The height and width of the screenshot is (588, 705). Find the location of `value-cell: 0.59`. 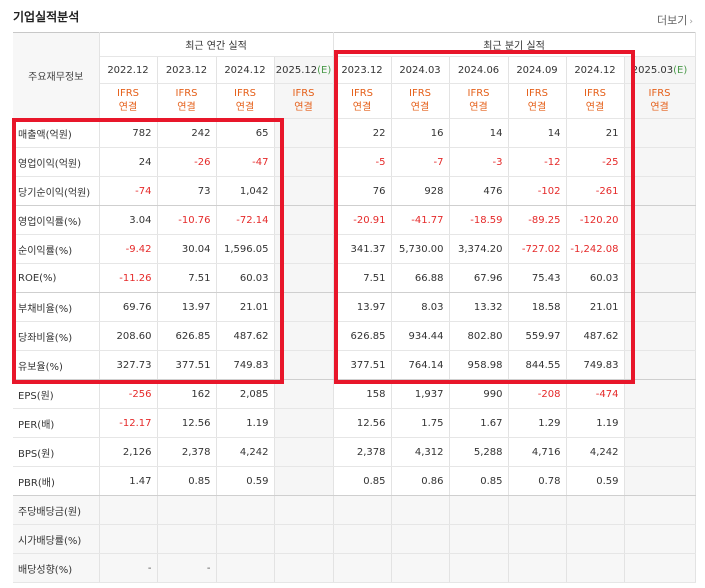

value-cell: 0.59 is located at coordinates (595, 481).